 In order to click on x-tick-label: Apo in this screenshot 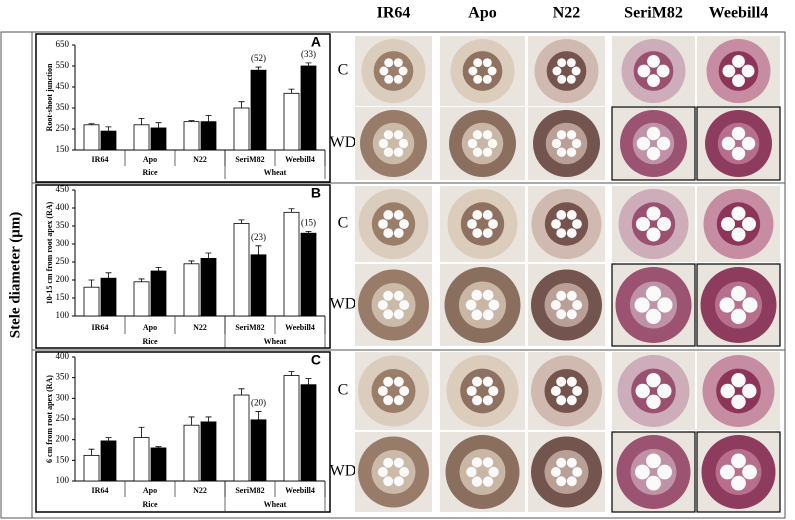, I will do `click(150, 327)`.